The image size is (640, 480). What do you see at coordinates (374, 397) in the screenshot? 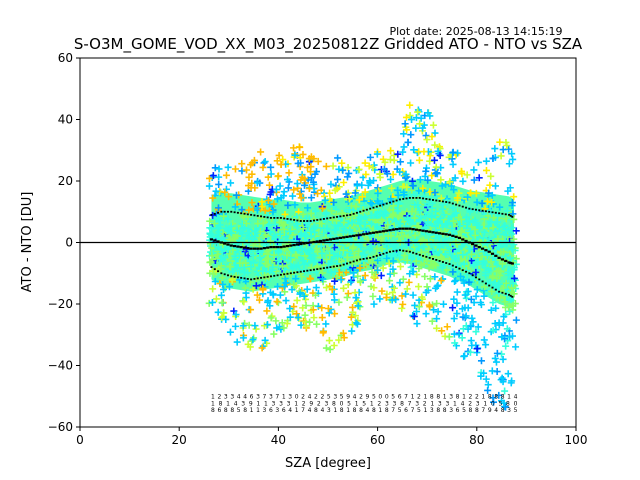
I see `count-label: 5` at bounding box center [374, 397].